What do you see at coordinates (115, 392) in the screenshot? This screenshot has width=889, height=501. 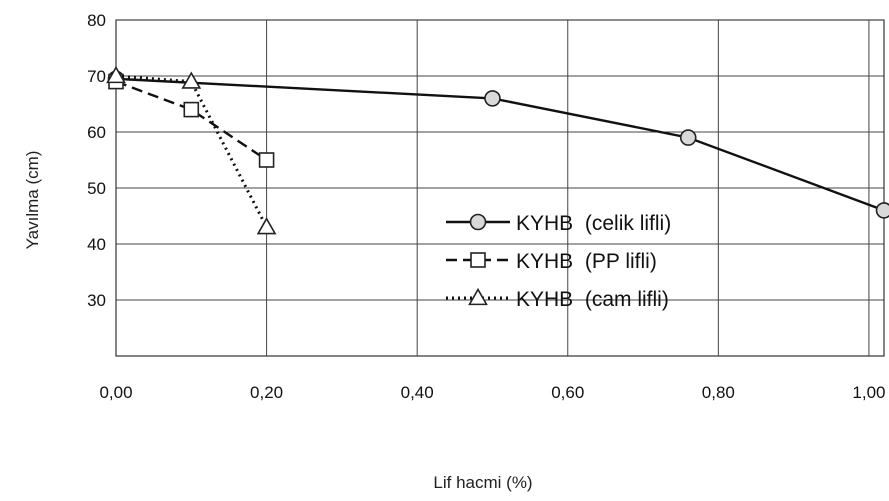 I see `x-tick-label: 0,00` at bounding box center [115, 392].